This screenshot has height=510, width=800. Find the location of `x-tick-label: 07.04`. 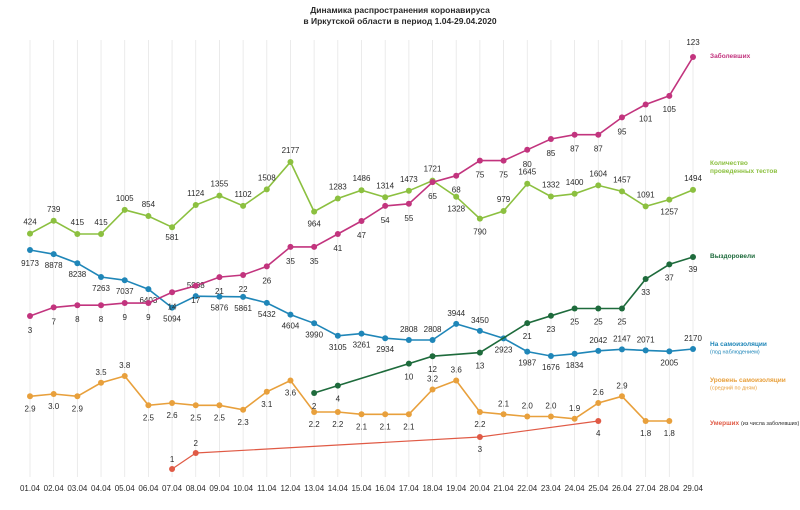

x-tick-label: 07.04 is located at coordinates (172, 488).